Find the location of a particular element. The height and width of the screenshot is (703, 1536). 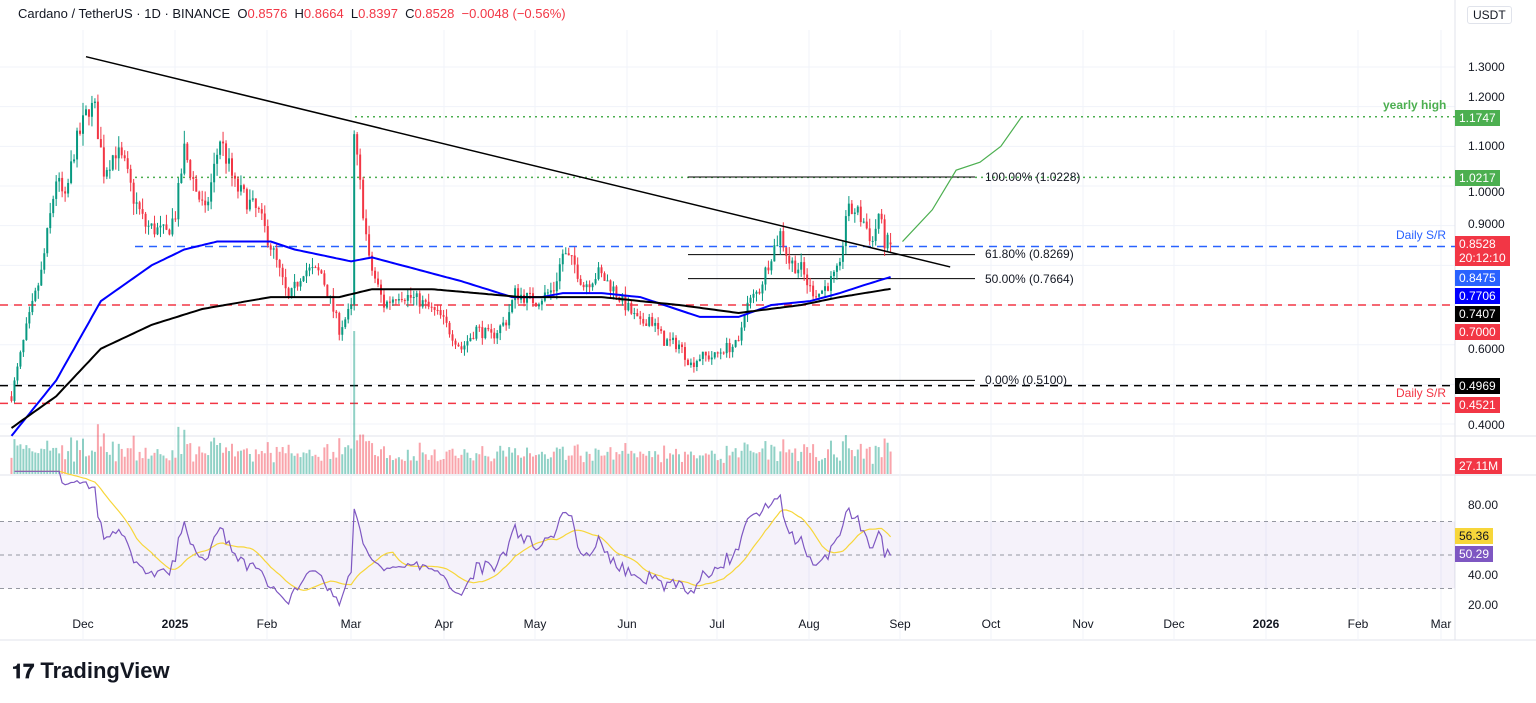

rsi-line is located at coordinates (453, 539).